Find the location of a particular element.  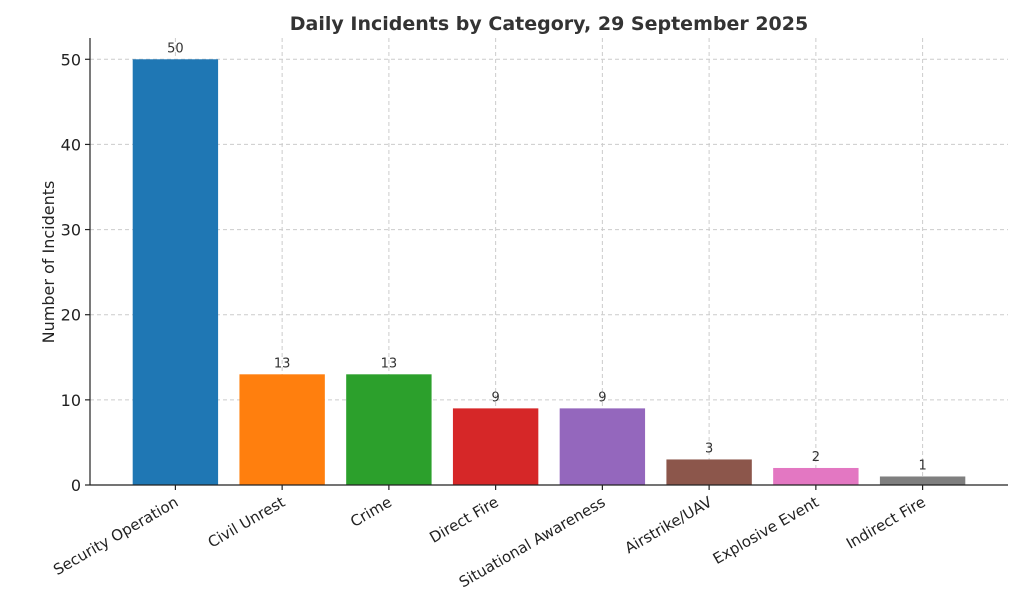

y-tick-label: 0 is located at coordinates (76, 485).